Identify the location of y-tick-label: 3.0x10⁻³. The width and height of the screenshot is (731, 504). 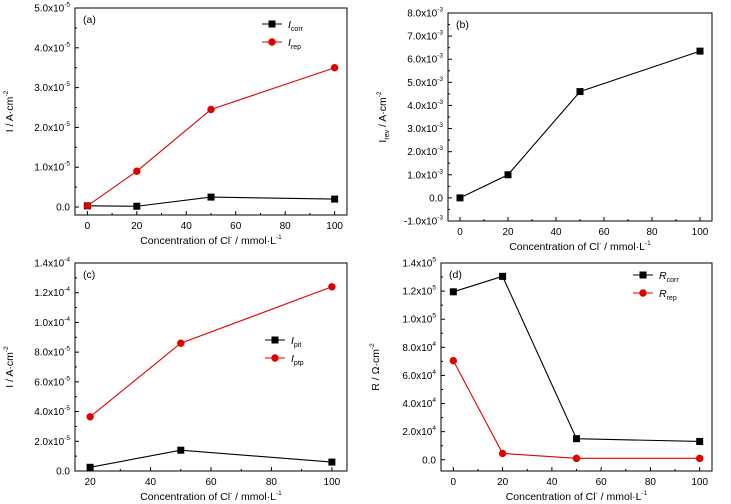
(425, 128).